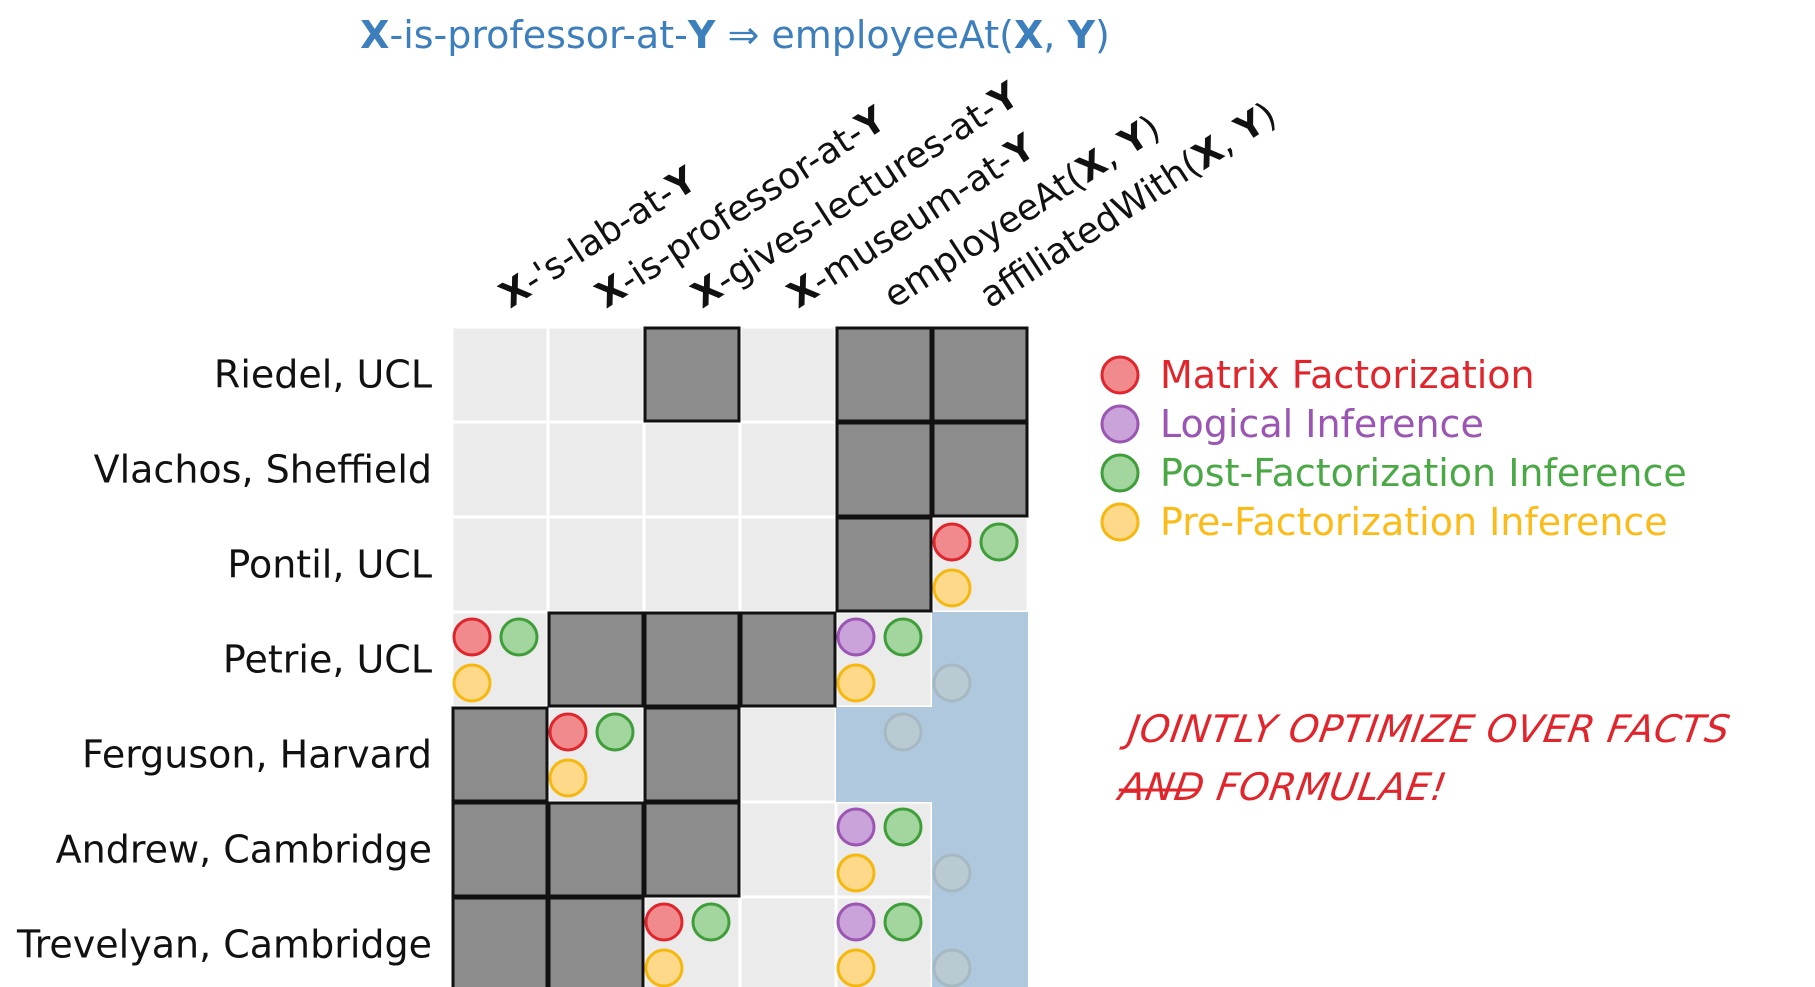 This screenshot has width=1815, height=987. Describe the element at coordinates (1080, 35) in the screenshot. I see `title-y2: Y` at that location.